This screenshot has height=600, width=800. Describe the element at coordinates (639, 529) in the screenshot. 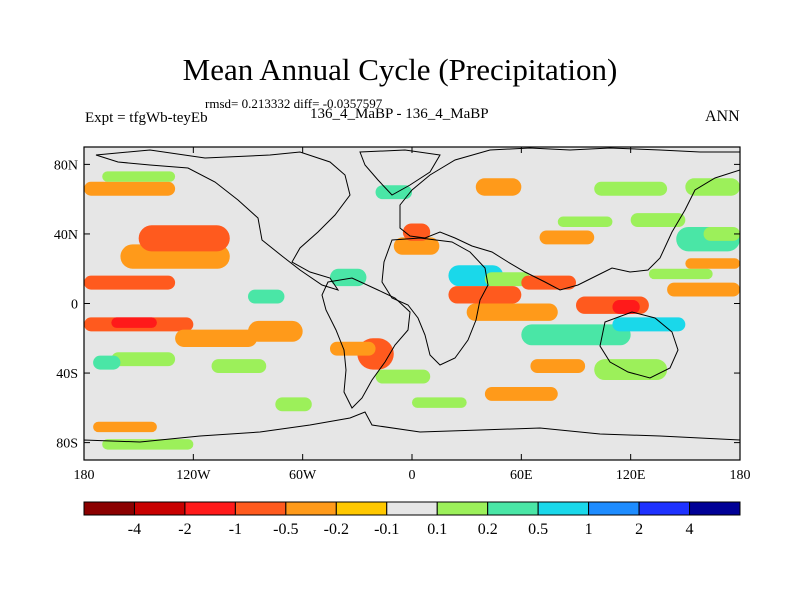

I see `colorbar-label: 2` at that location.